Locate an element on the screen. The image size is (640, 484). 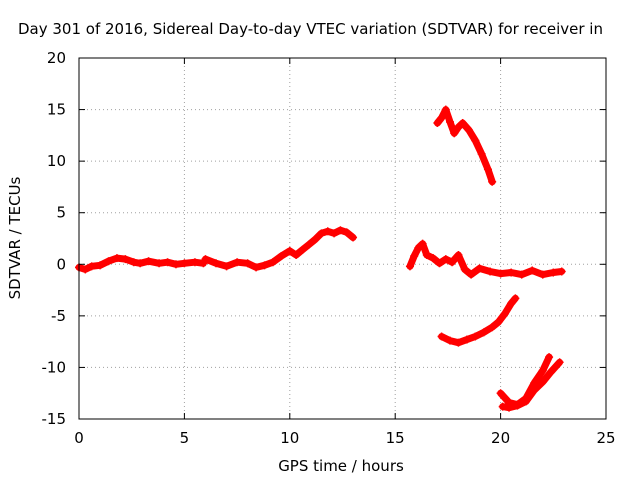
x-tick-label: 0 is located at coordinates (79, 438).